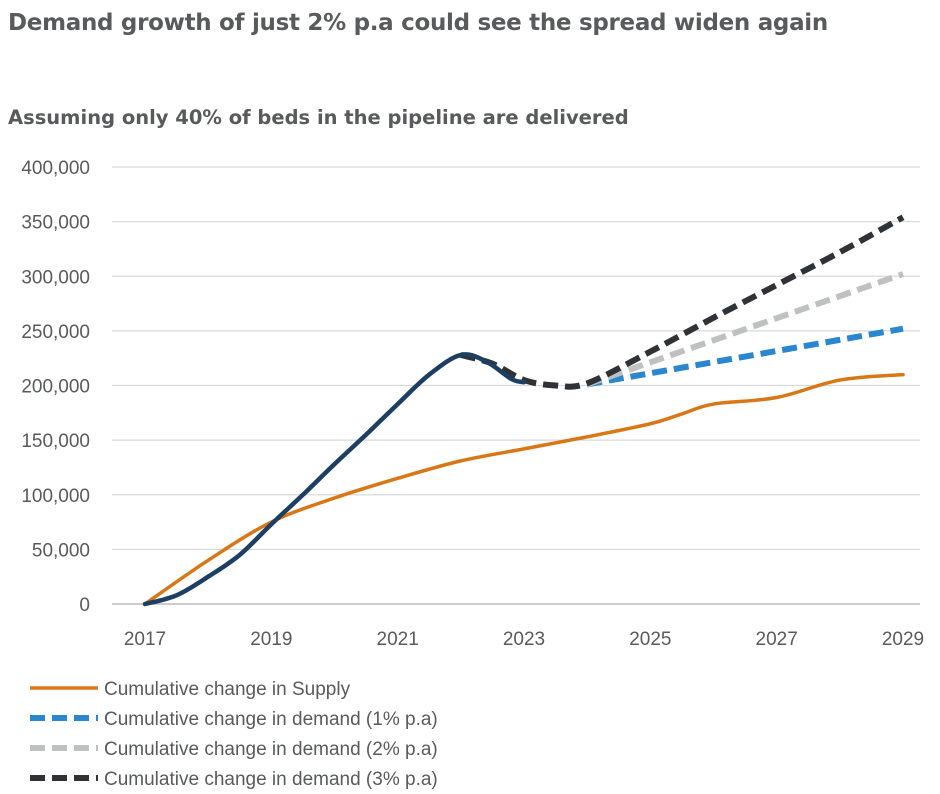 The height and width of the screenshot is (794, 940). I want to click on y-tick-label: 250,000, so click(55, 332).